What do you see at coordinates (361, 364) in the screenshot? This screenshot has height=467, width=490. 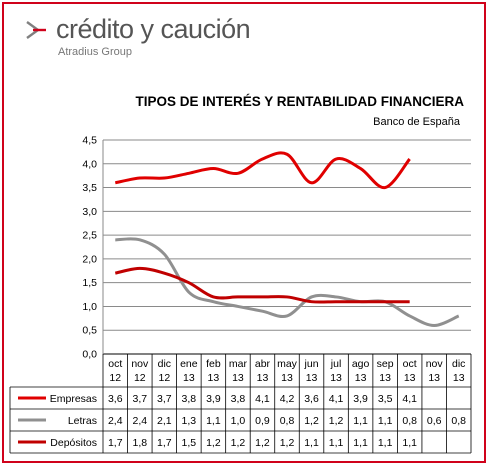 I see `x-tick-label: ago` at bounding box center [361, 364].